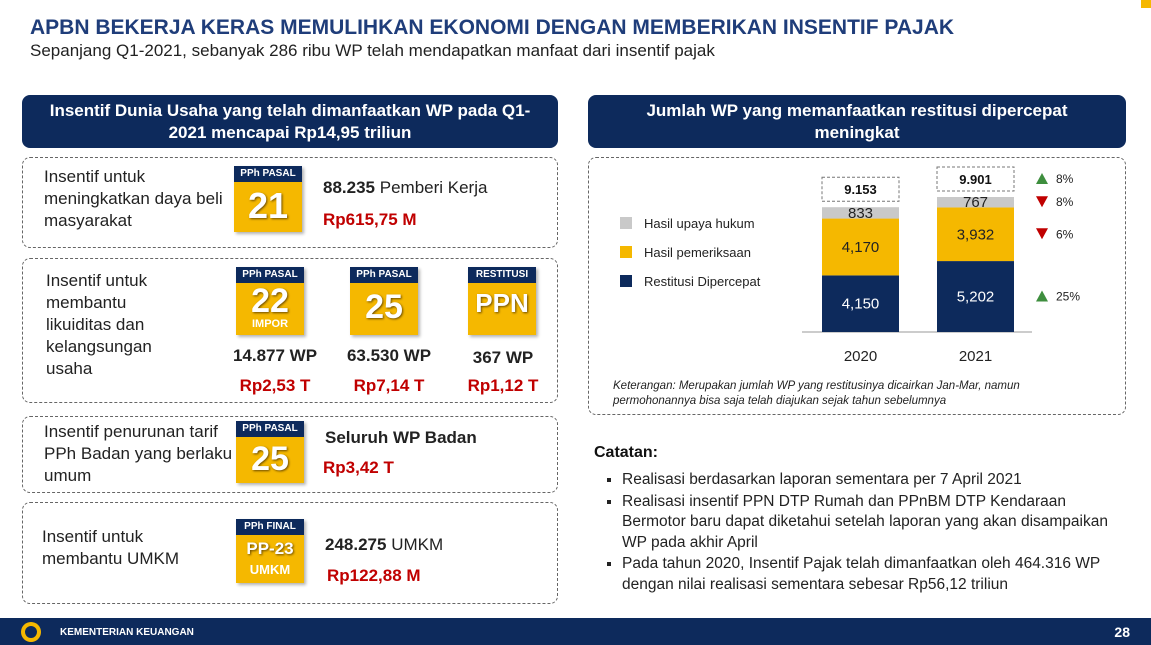  Describe the element at coordinates (356, 544) in the screenshot. I see `count-value: 248.275` at that location.